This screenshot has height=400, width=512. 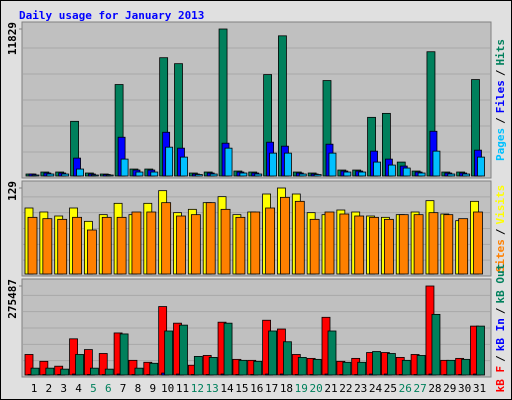 I want to click on x-tick-label: 29, so click(x=449, y=388).